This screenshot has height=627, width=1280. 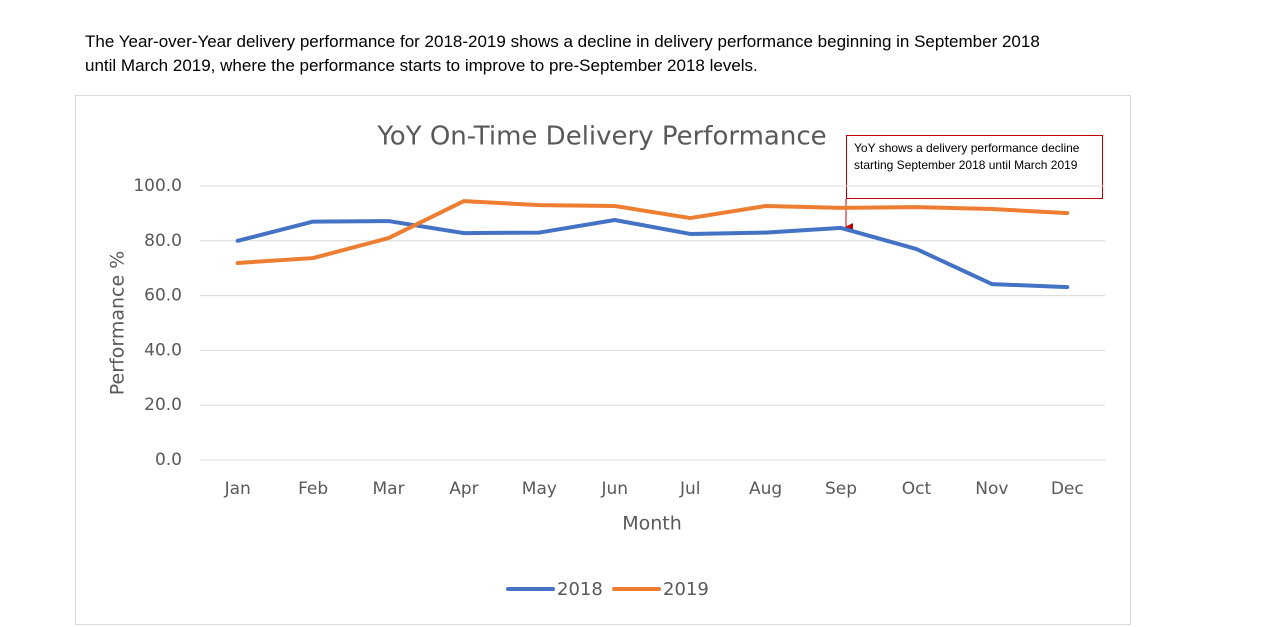 What do you see at coordinates (539, 489) in the screenshot?
I see `x-tick-label: May` at bounding box center [539, 489].